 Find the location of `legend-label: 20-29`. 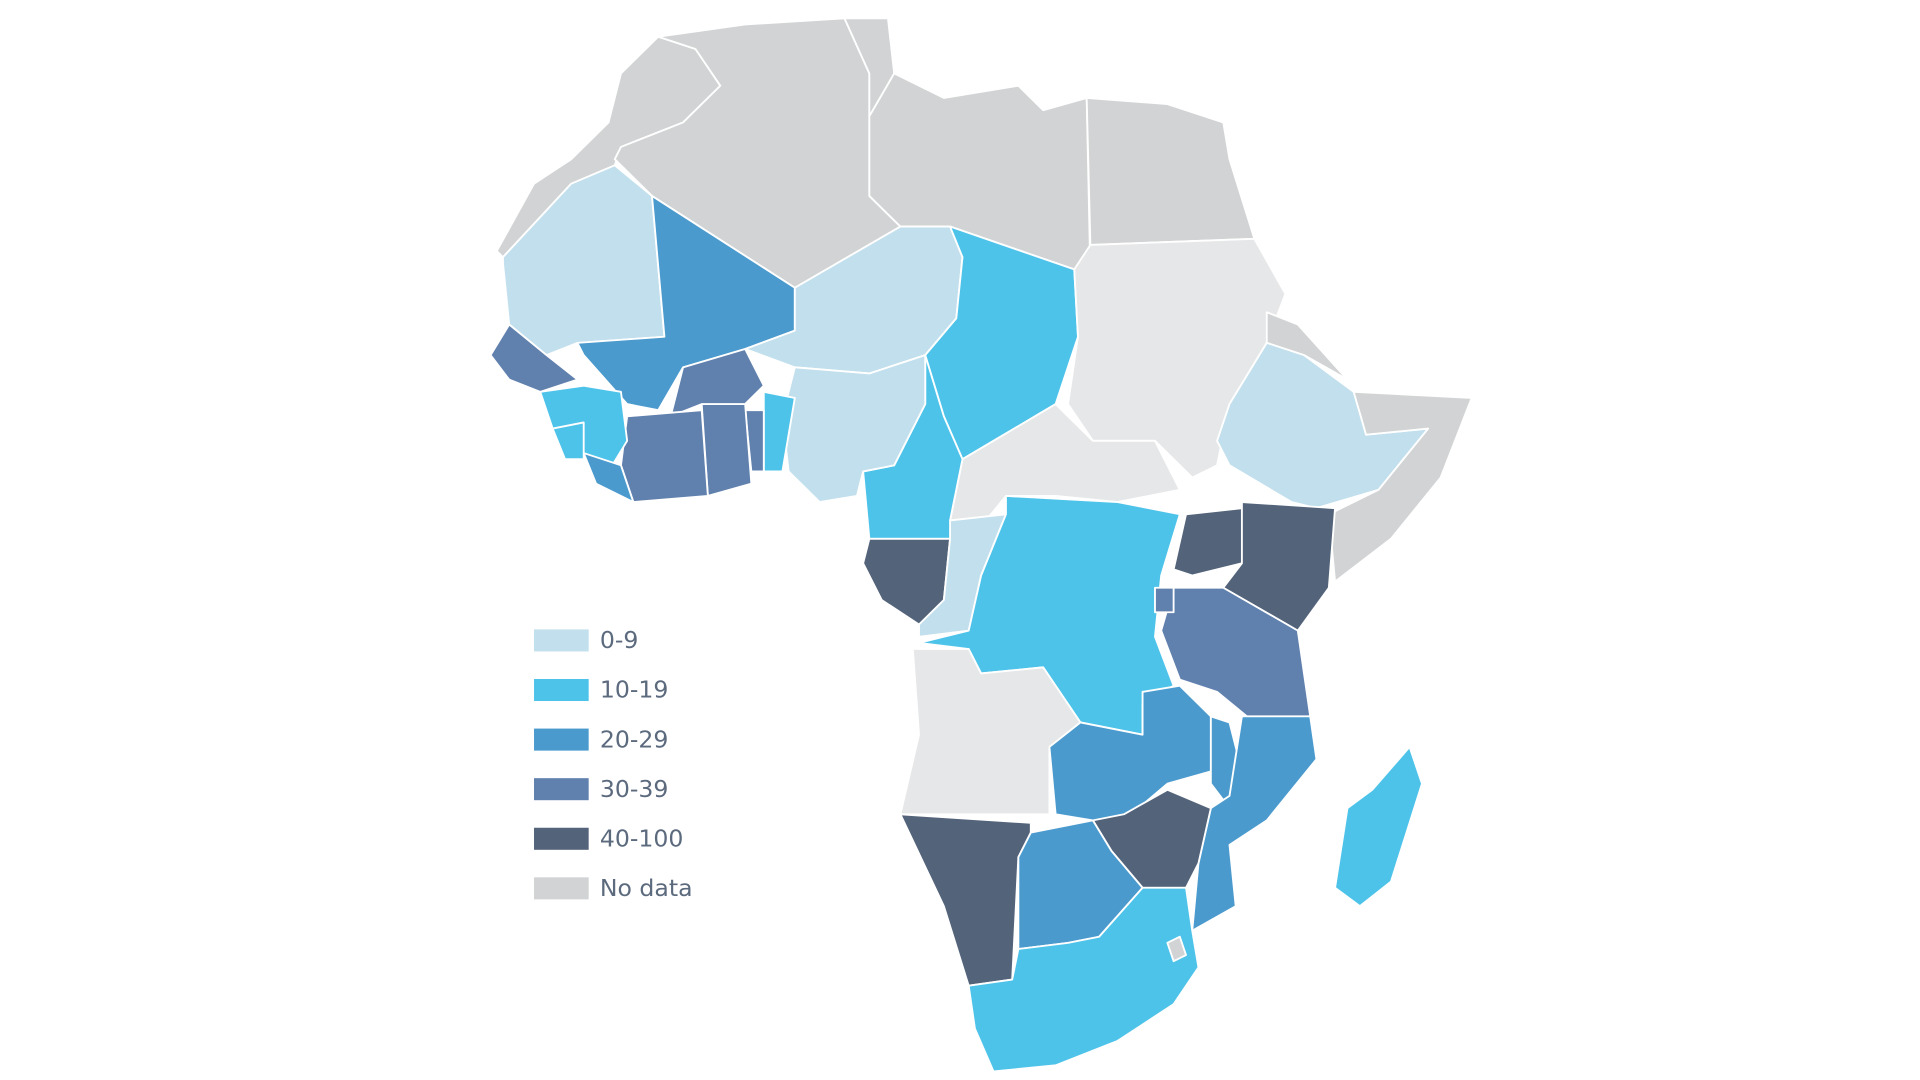

legend-label: 20-29 is located at coordinates (634, 739).